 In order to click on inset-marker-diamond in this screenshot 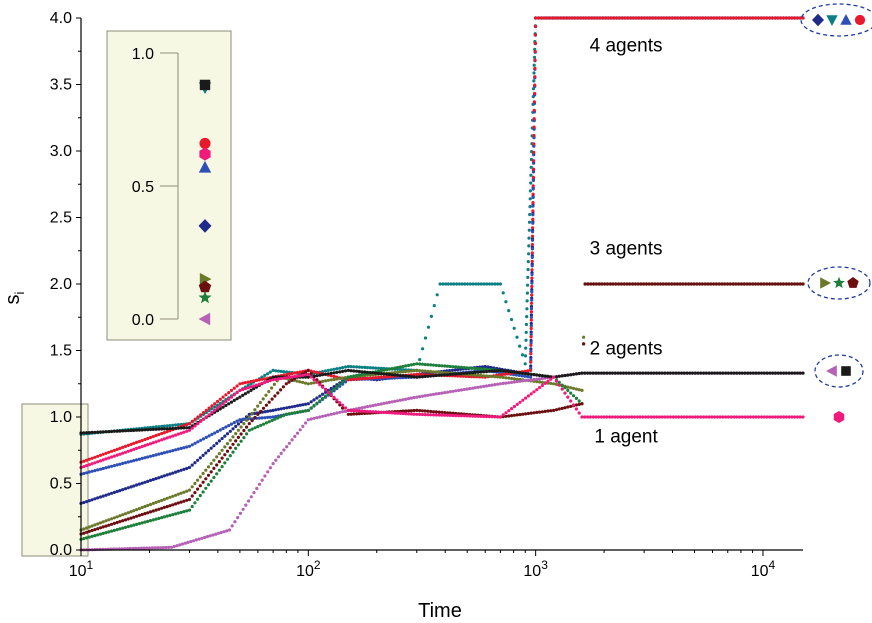, I will do `click(205, 226)`.